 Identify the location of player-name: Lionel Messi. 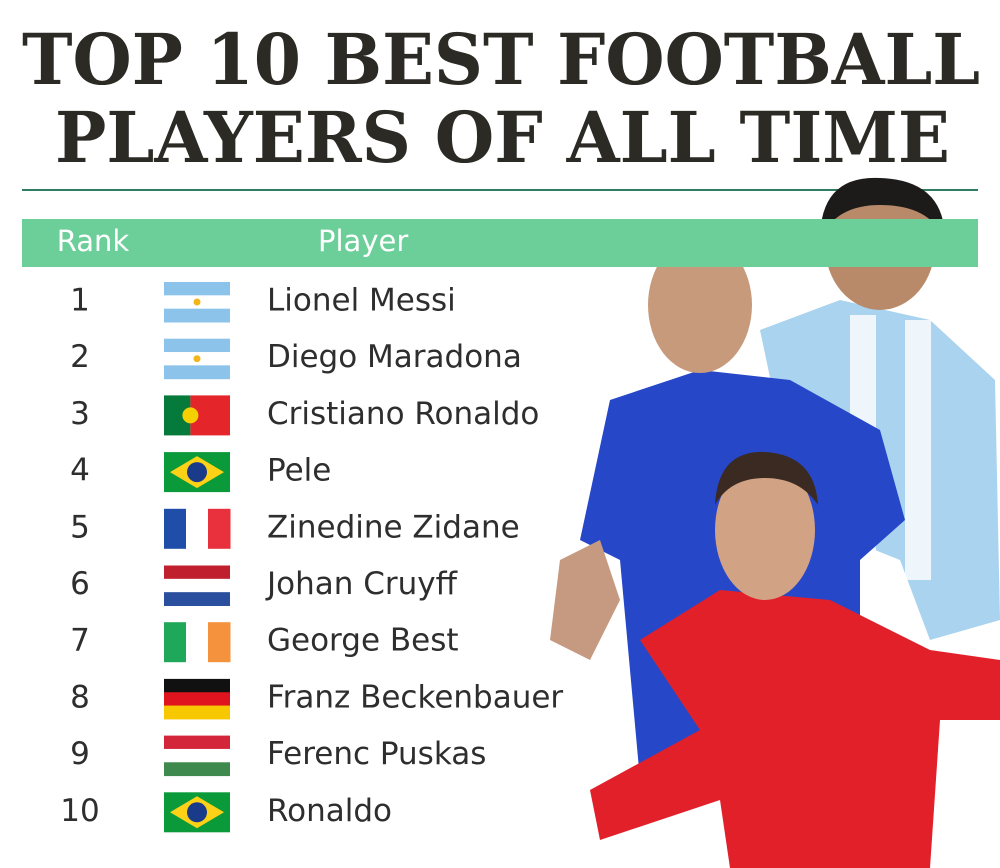
(361, 301).